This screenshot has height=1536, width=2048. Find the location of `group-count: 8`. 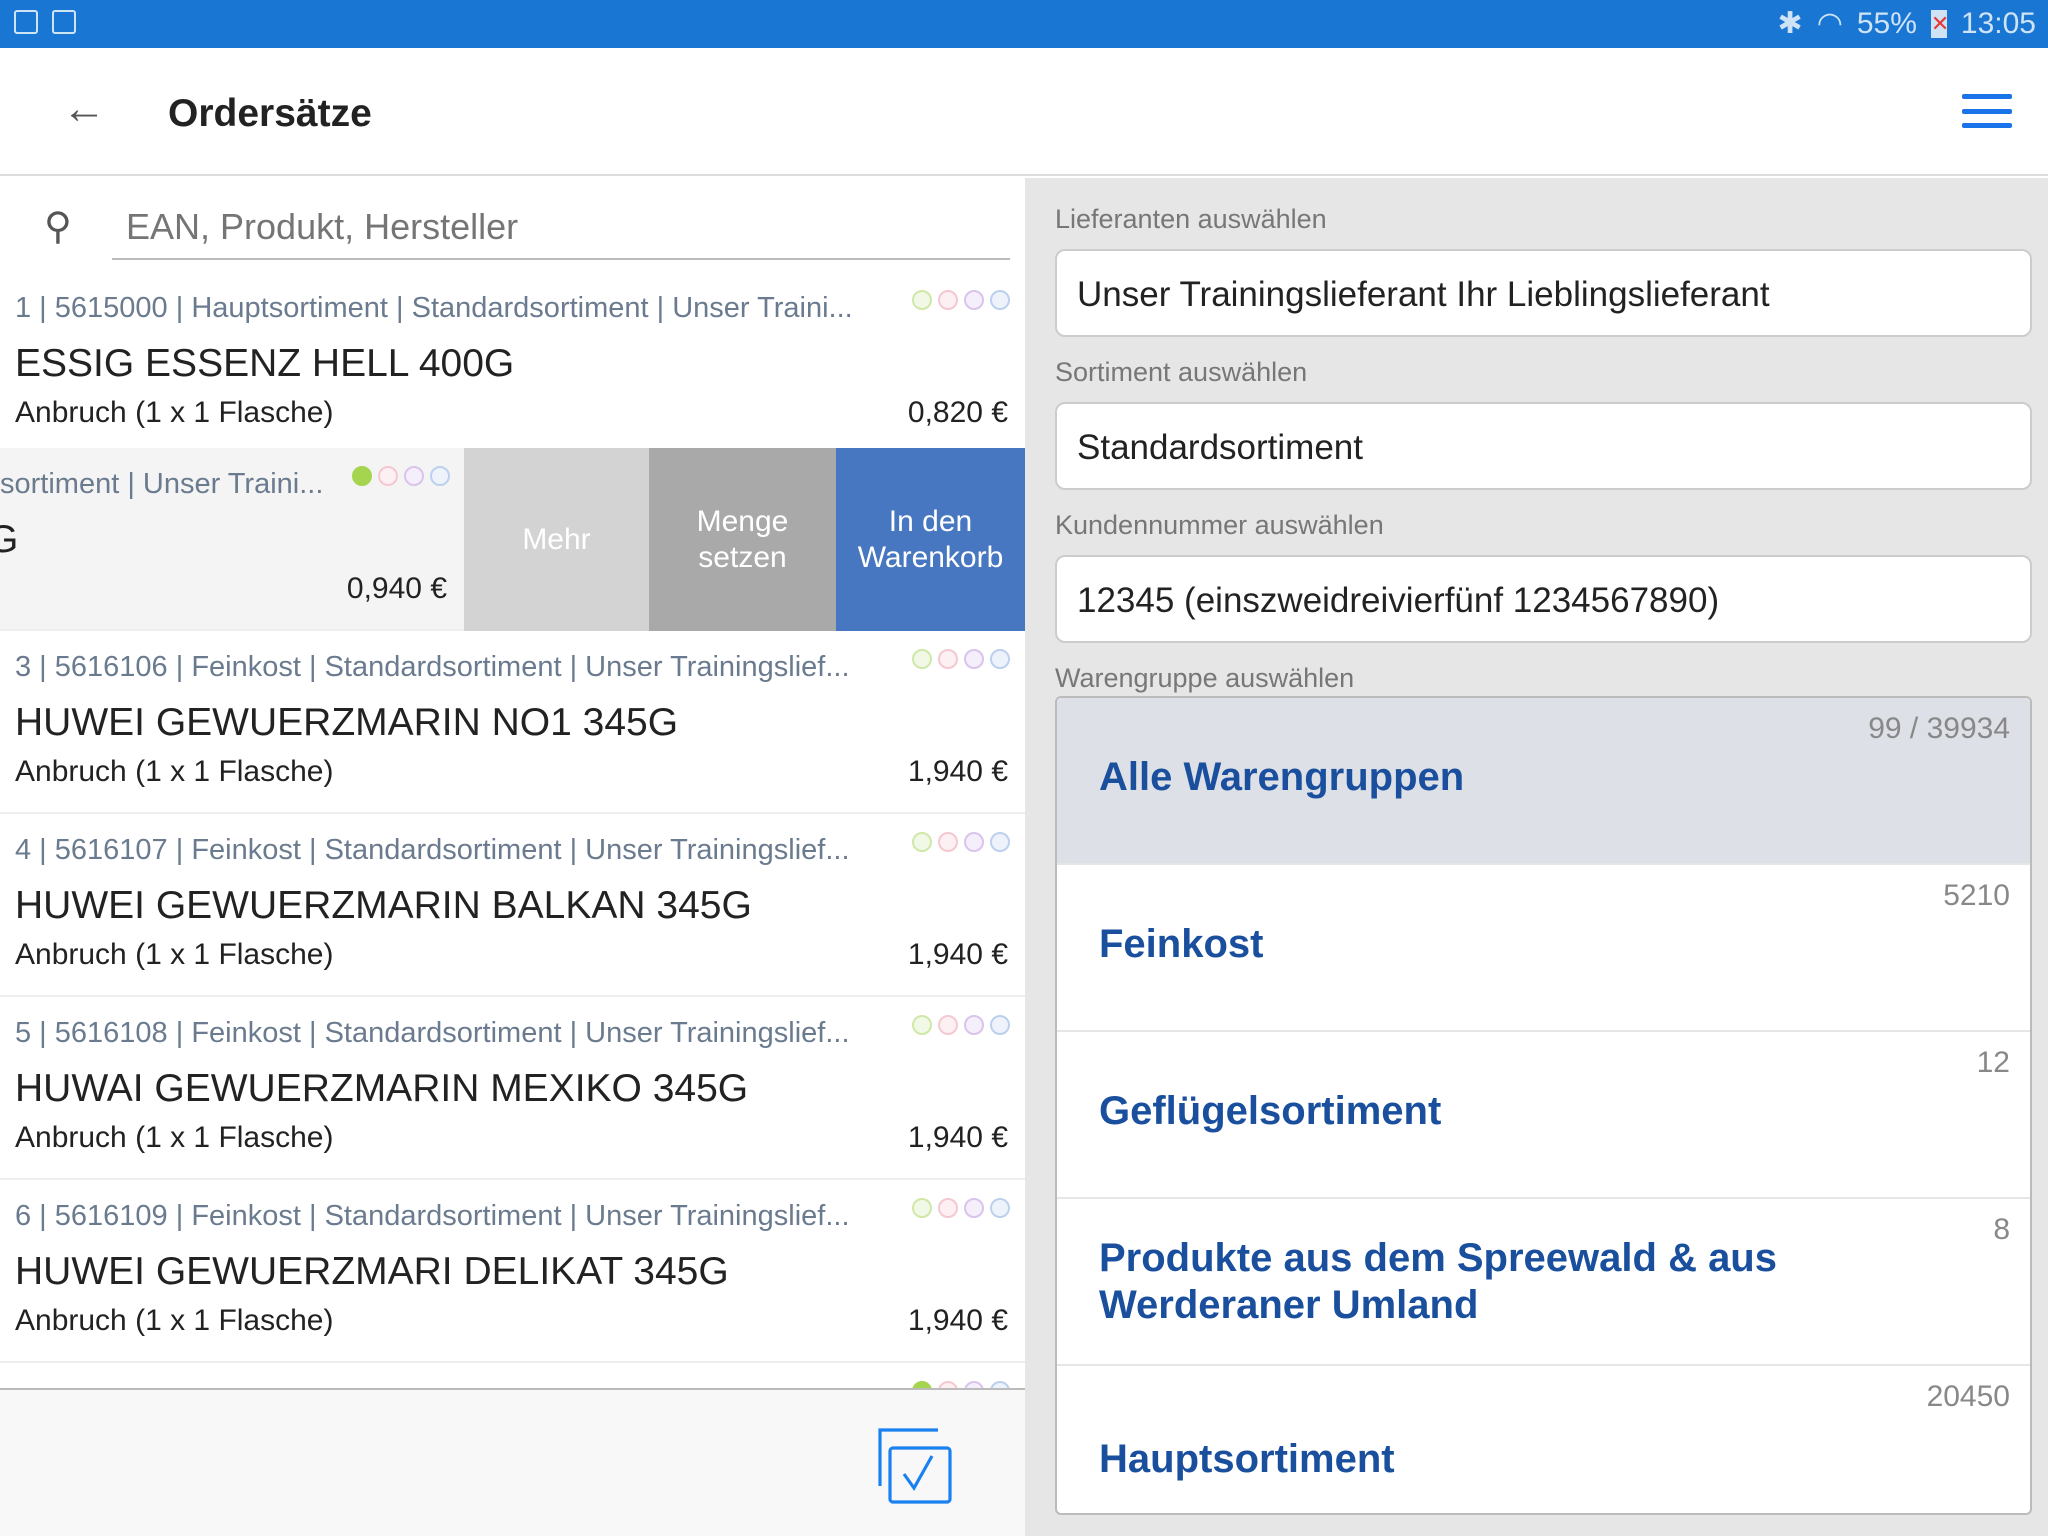

group-count: 8 is located at coordinates (2001, 1229).